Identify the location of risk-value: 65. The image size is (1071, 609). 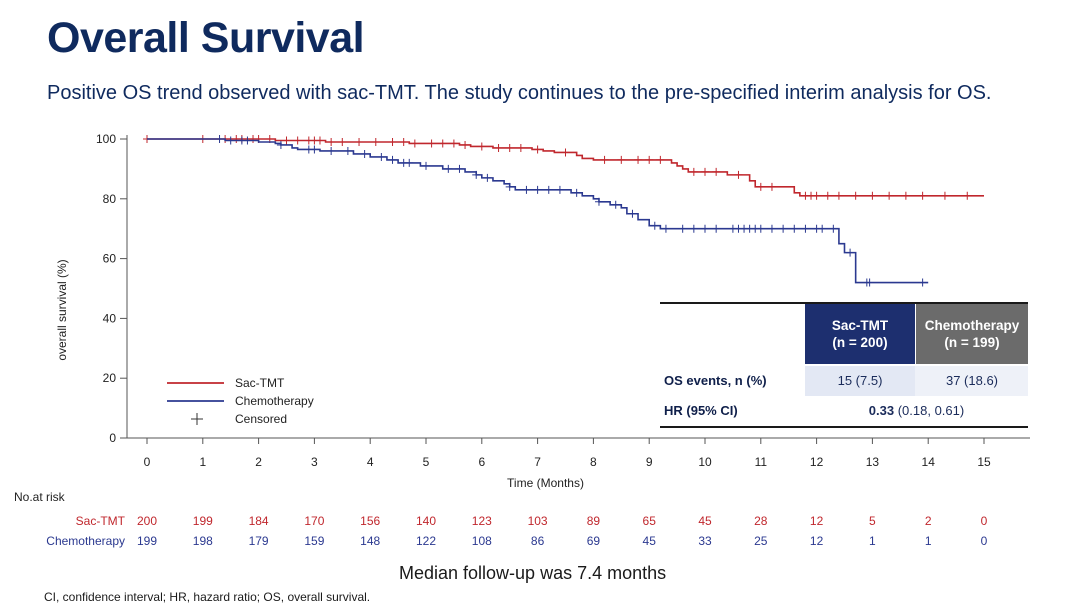
(650, 521).